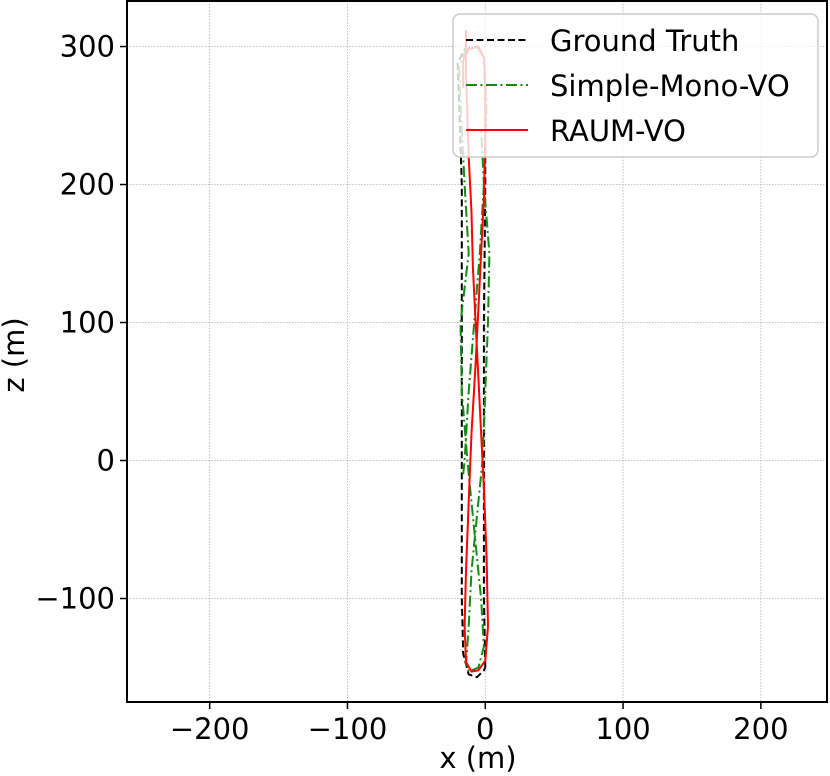 This screenshot has height=776, width=830. What do you see at coordinates (622, 729) in the screenshot?
I see `x-tick-label: 100` at bounding box center [622, 729].